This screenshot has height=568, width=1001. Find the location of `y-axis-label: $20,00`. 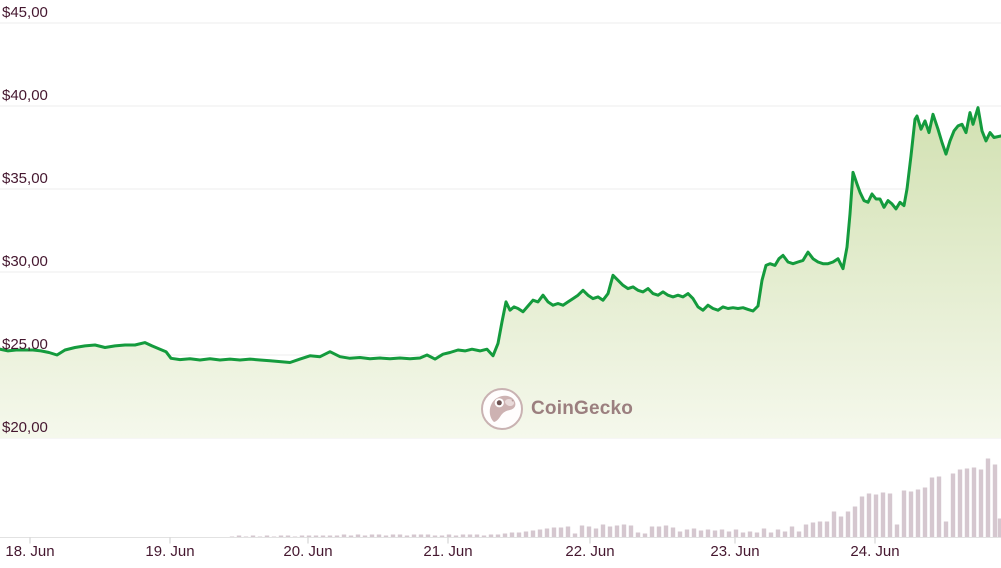

y-axis-label: $20,00 is located at coordinates (25, 427).